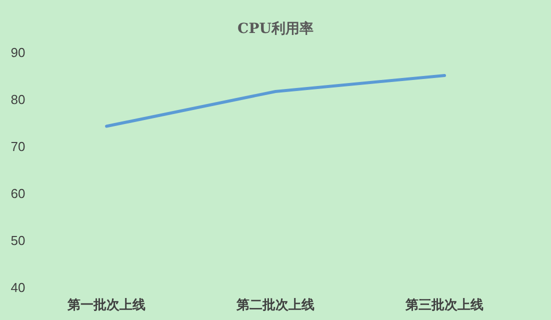 Image resolution: width=551 pixels, height=320 pixels. I want to click on y-tick-label: 60, so click(18, 193).